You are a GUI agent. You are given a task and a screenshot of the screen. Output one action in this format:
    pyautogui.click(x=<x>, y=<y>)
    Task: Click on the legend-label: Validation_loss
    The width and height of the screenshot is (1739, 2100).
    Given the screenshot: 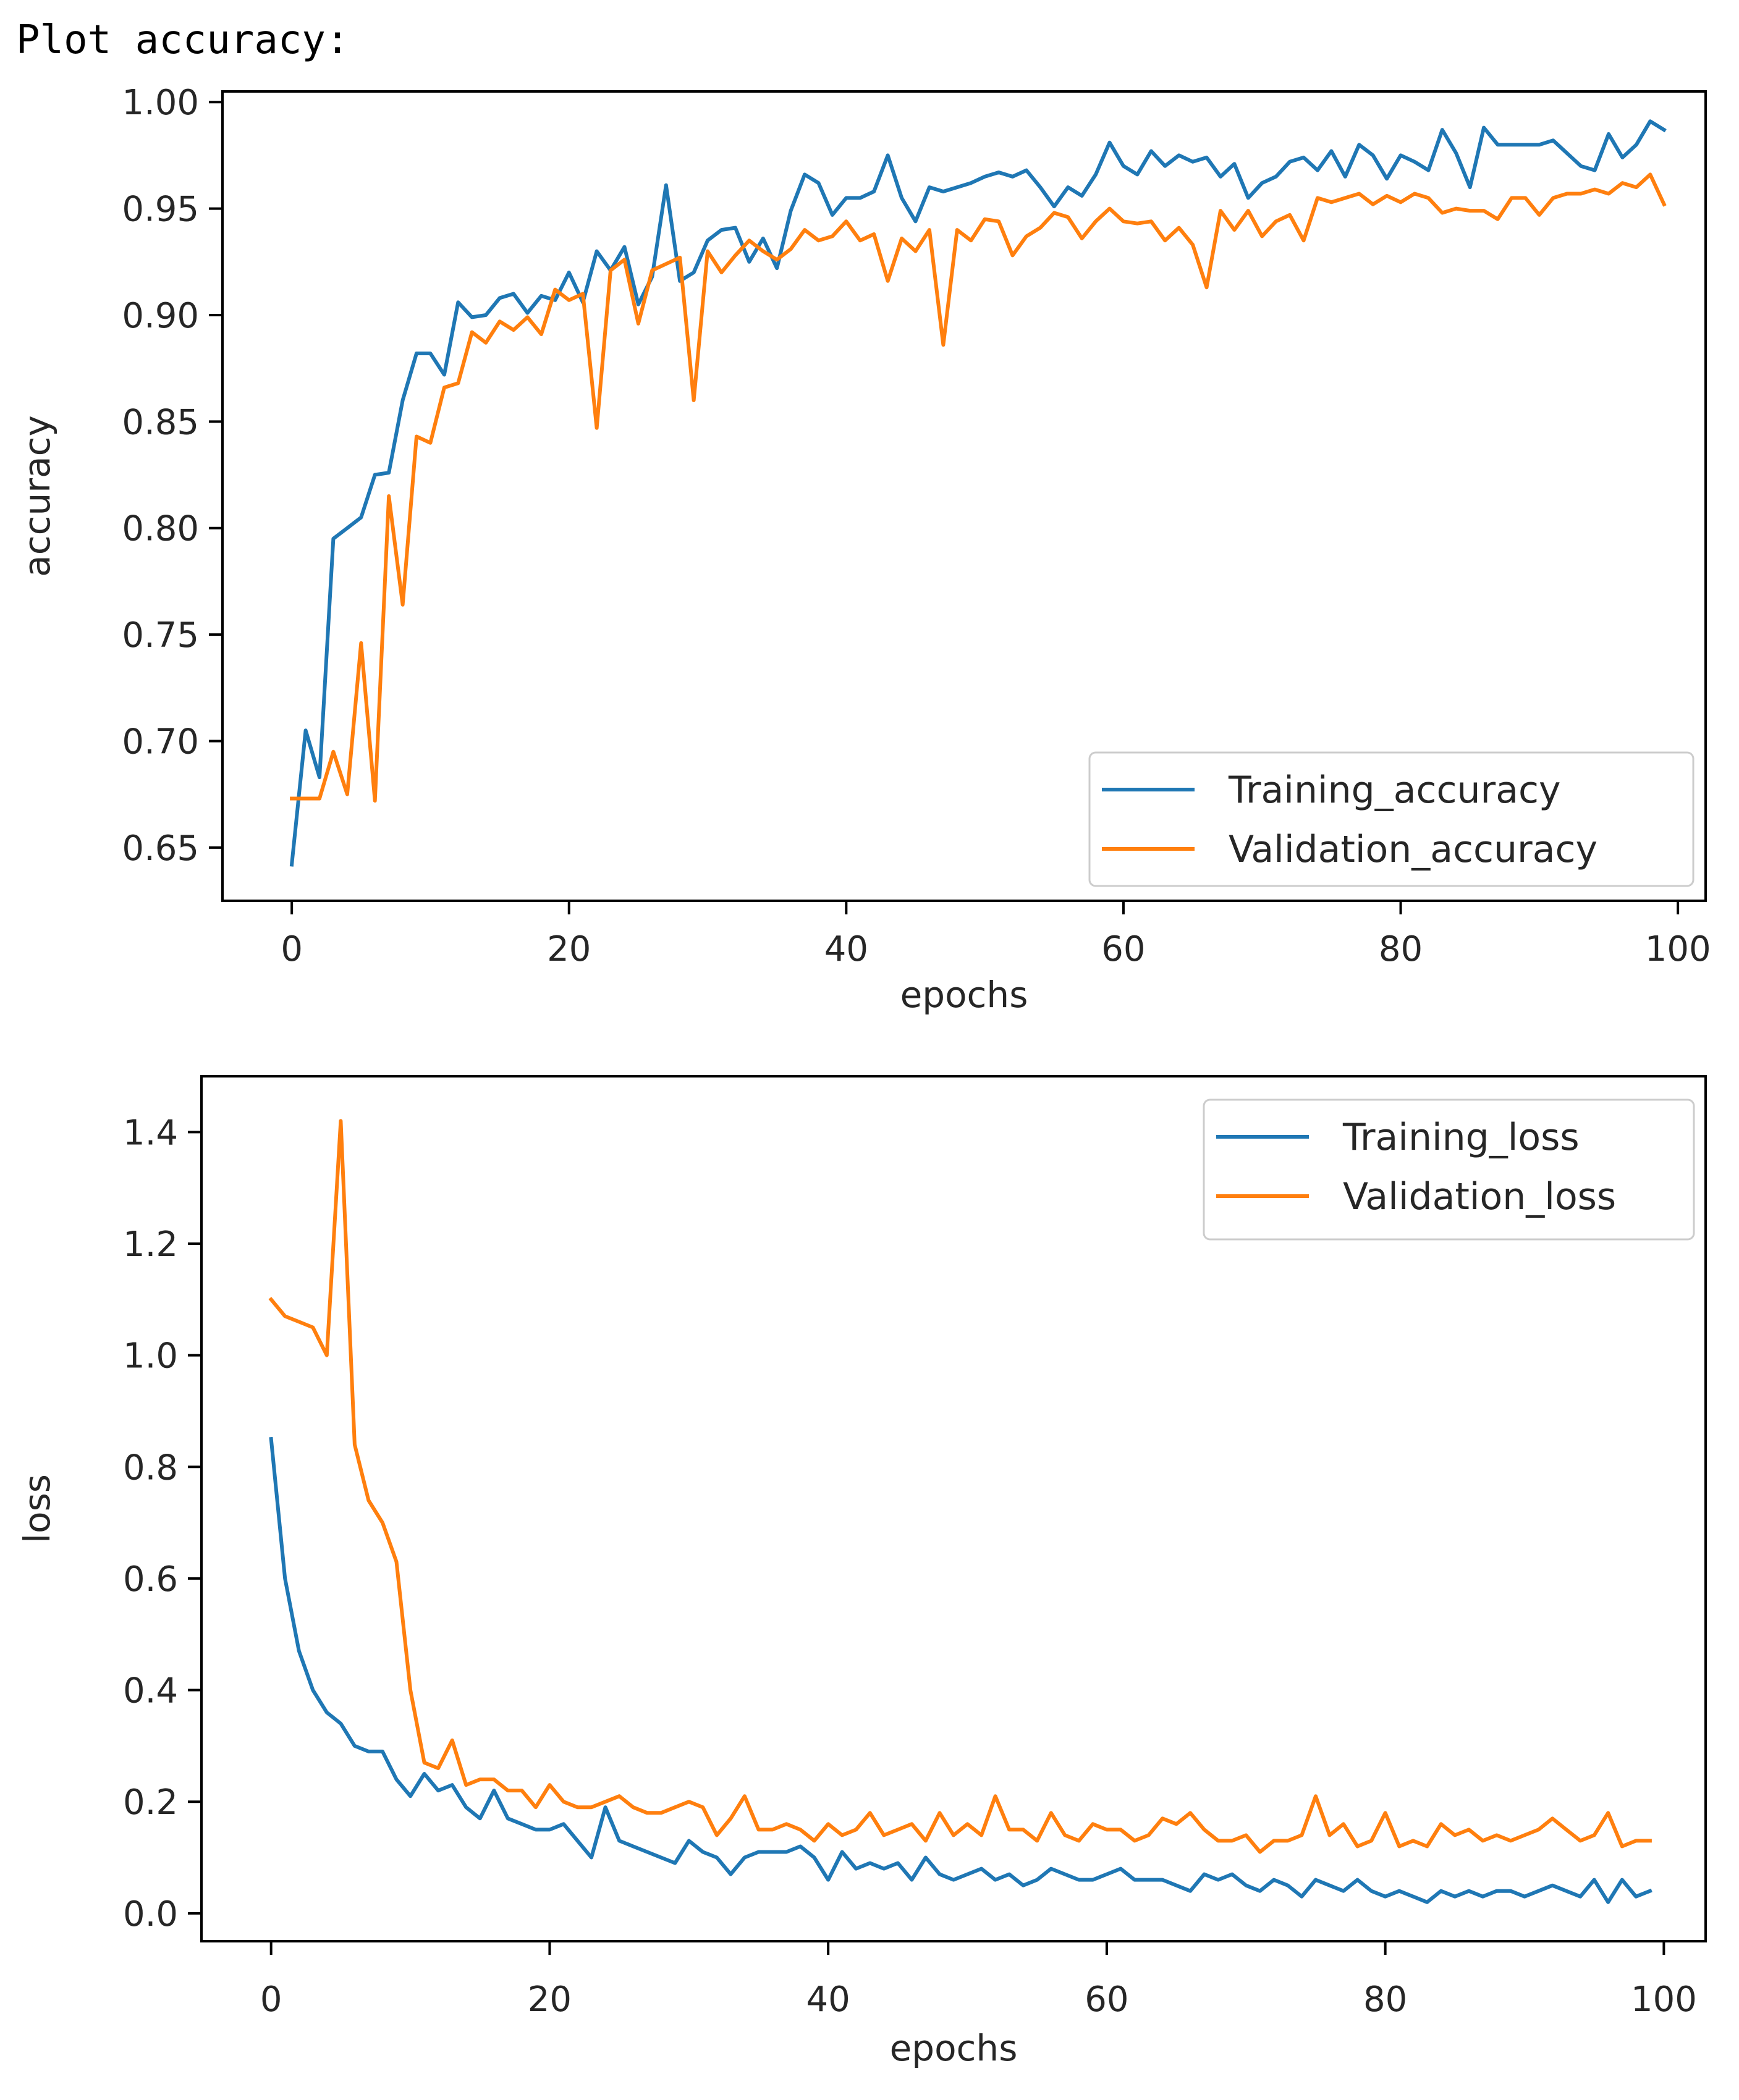 What is the action you would take?
    pyautogui.click(x=1479, y=1196)
    